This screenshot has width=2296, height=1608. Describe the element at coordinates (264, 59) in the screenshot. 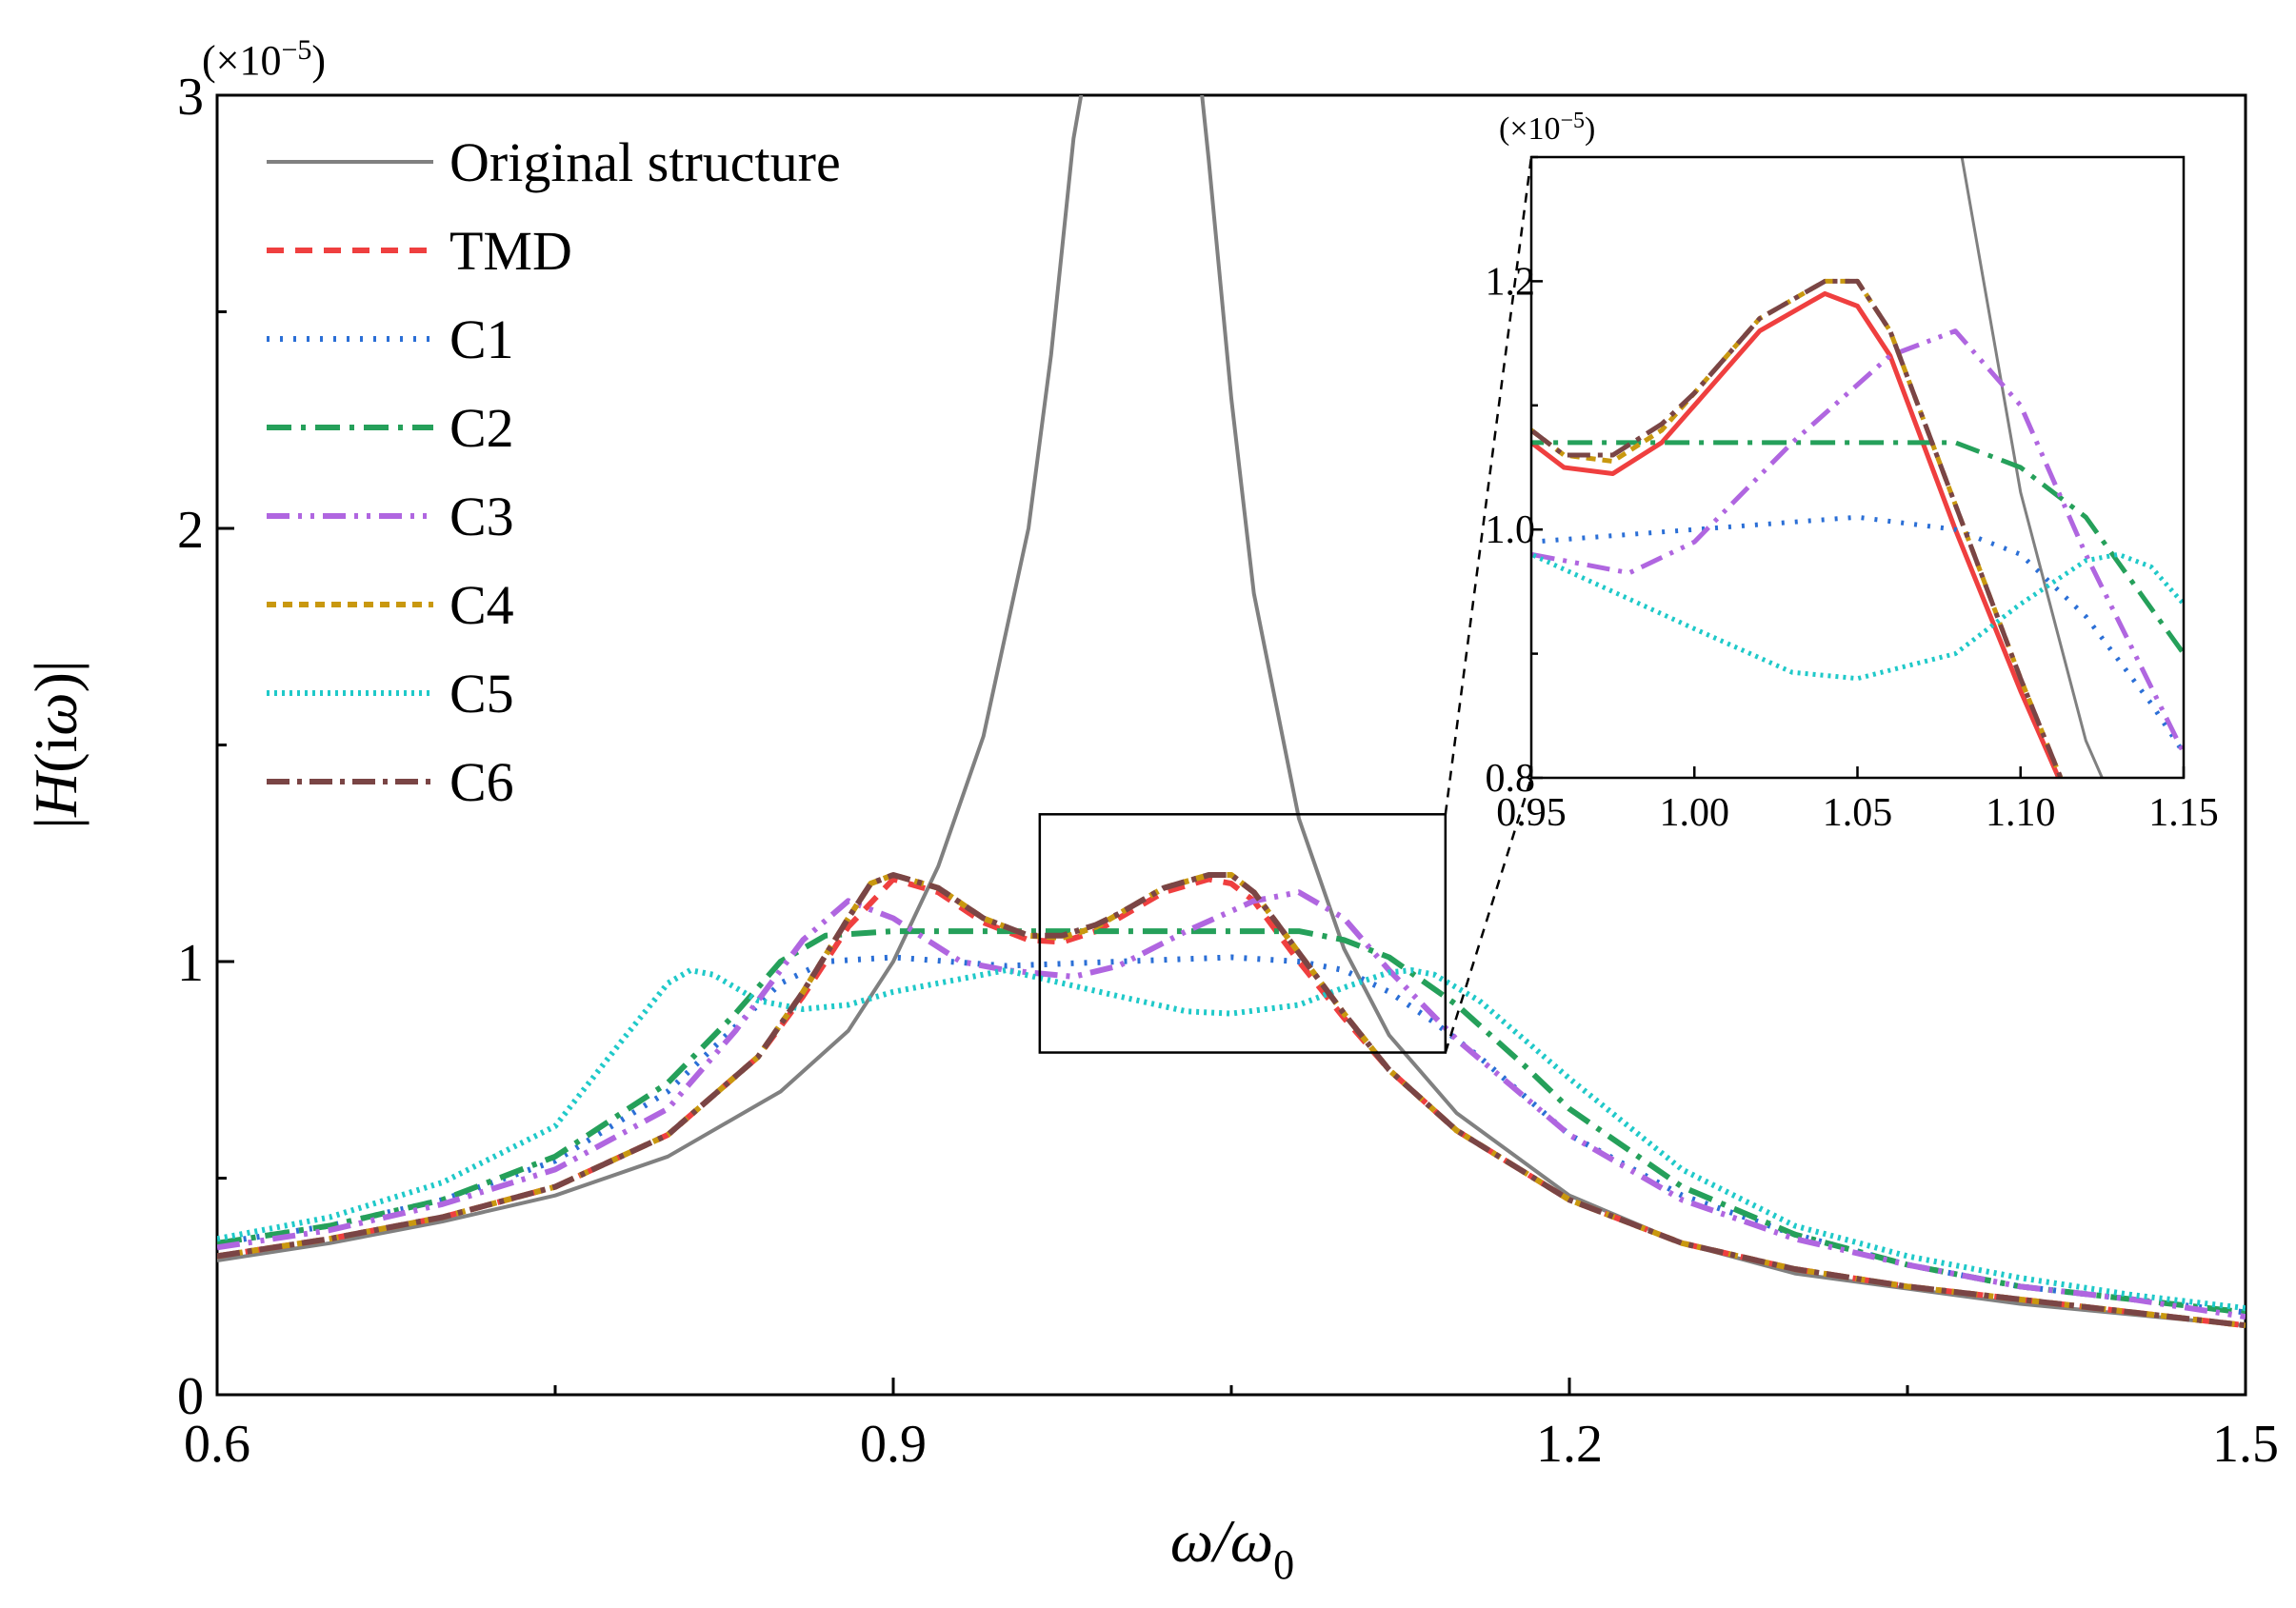

I see `y-multiplier: (×10⁻⁵)` at that location.